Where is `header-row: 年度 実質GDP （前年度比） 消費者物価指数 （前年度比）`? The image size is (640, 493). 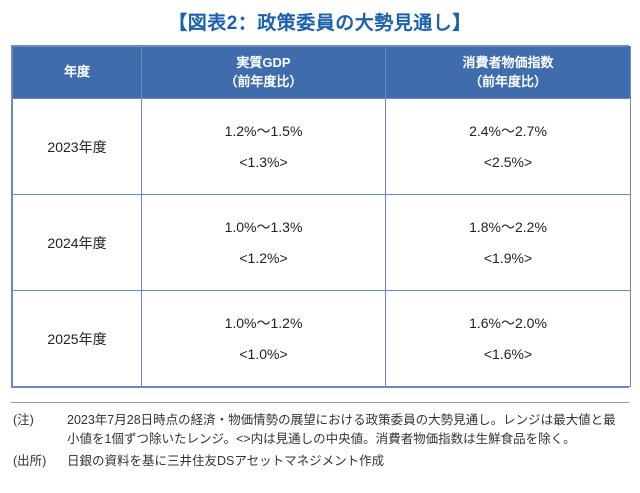 header-row: 年度 実質GDP （前年度比） 消費者物価指数 （前年度比） is located at coordinates (321, 72).